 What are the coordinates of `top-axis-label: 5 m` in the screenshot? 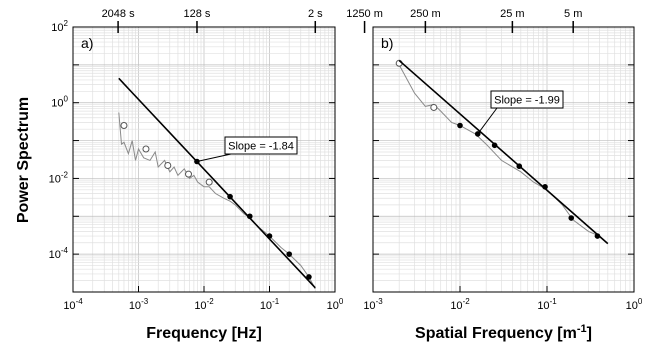 It's located at (573, 14).